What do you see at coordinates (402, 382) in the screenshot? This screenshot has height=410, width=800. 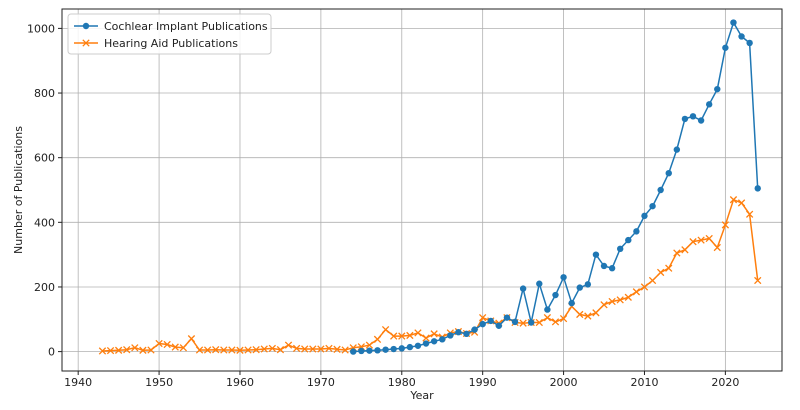 I see `x-tick-label: 1980` at bounding box center [402, 382].